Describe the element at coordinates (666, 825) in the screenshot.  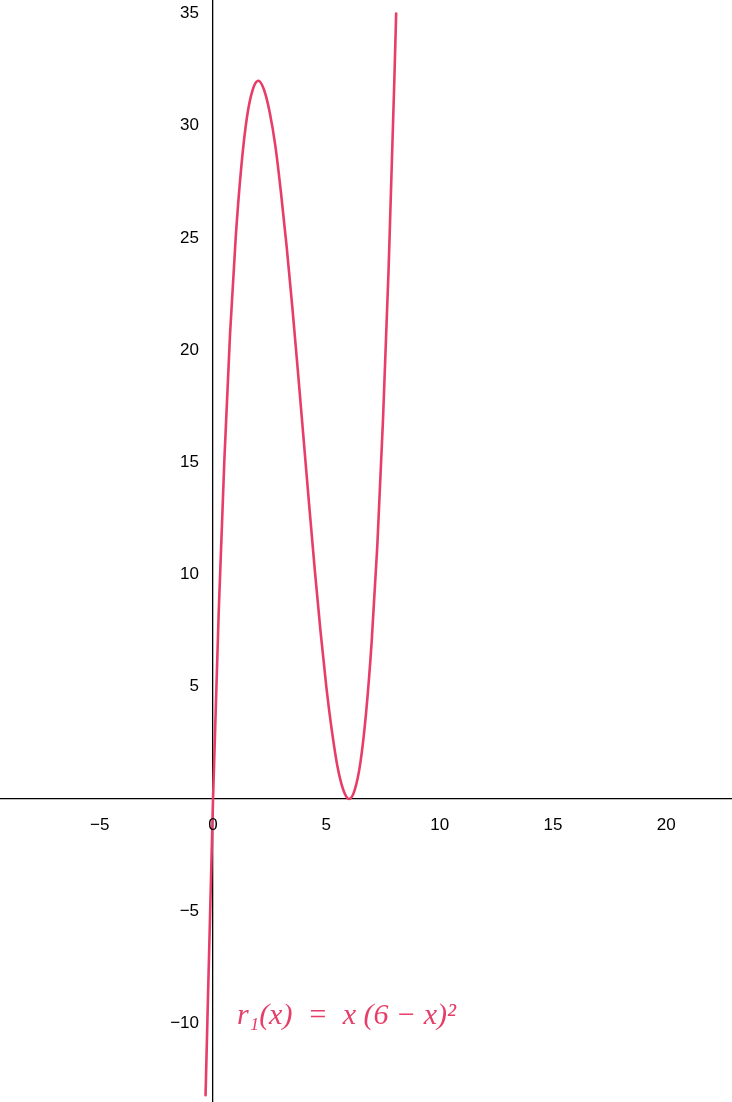
I see `x-tick-label: 20` at that location.